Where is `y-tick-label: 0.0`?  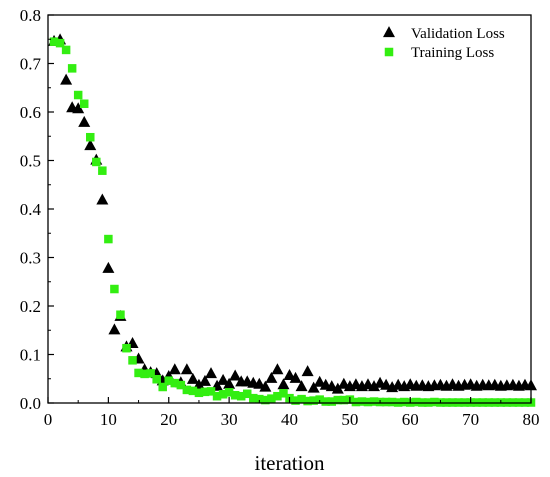
y-tick-label: 0.0 is located at coordinates (30, 403).